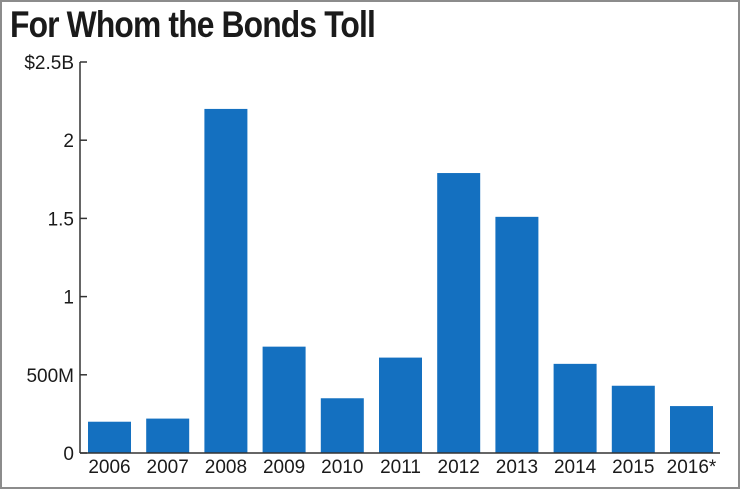  What do you see at coordinates (692, 467) in the screenshot?
I see `x-tick-label: 2016*` at bounding box center [692, 467].